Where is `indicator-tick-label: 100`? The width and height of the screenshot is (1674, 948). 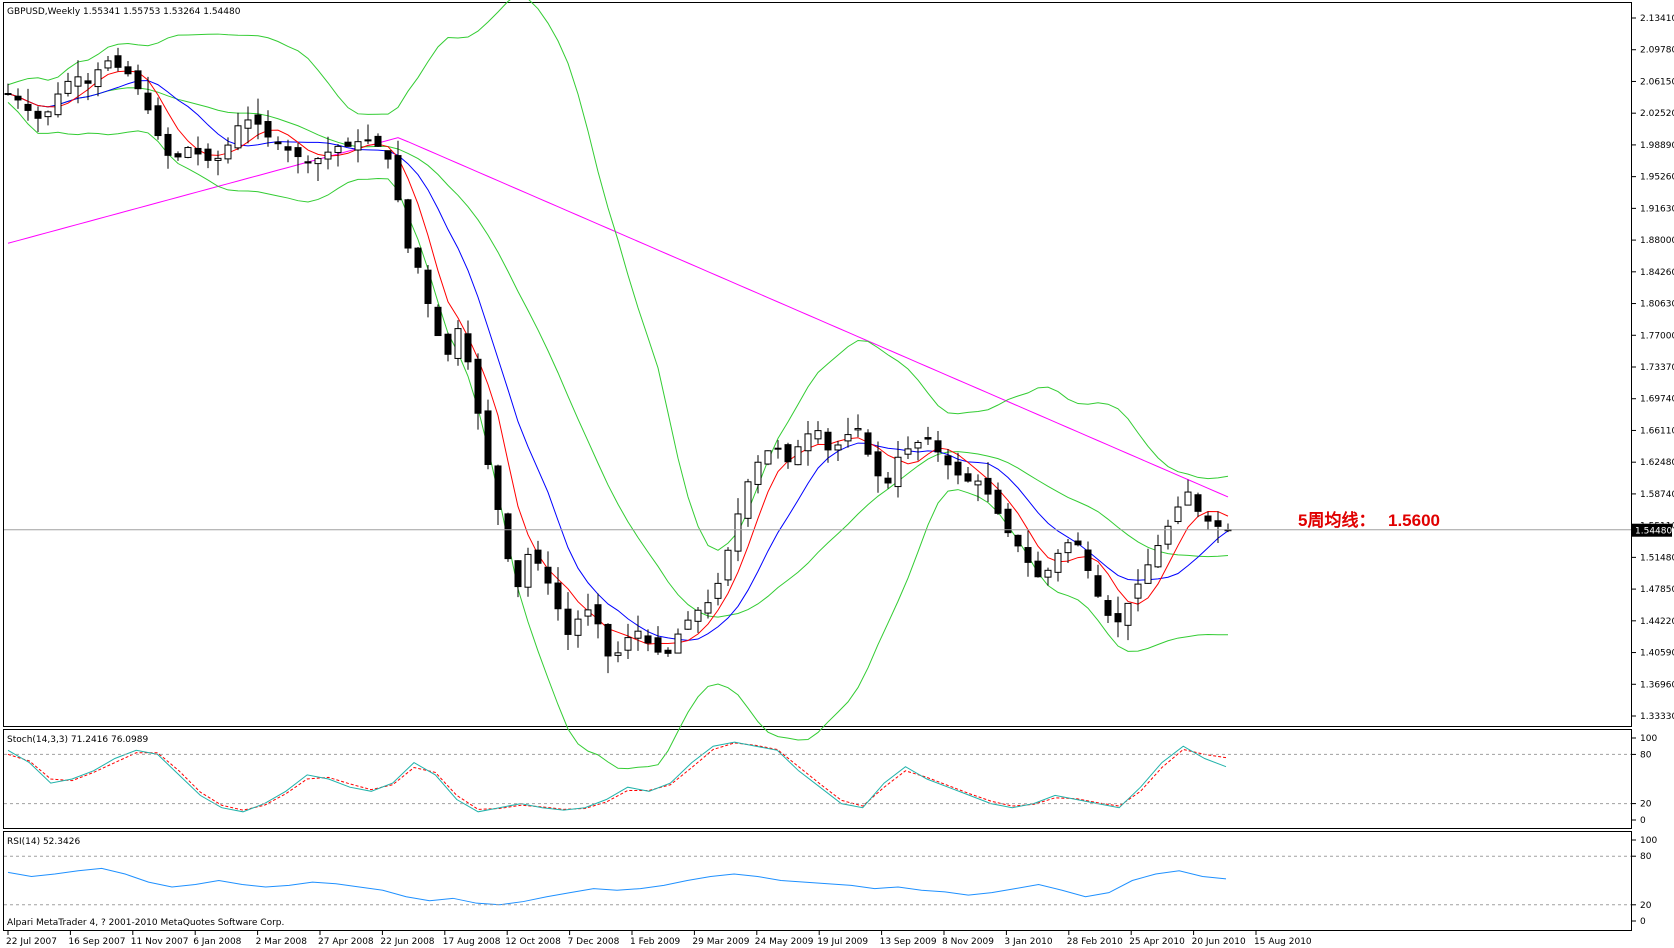 indicator-tick-label: 100 is located at coordinates (1648, 739).